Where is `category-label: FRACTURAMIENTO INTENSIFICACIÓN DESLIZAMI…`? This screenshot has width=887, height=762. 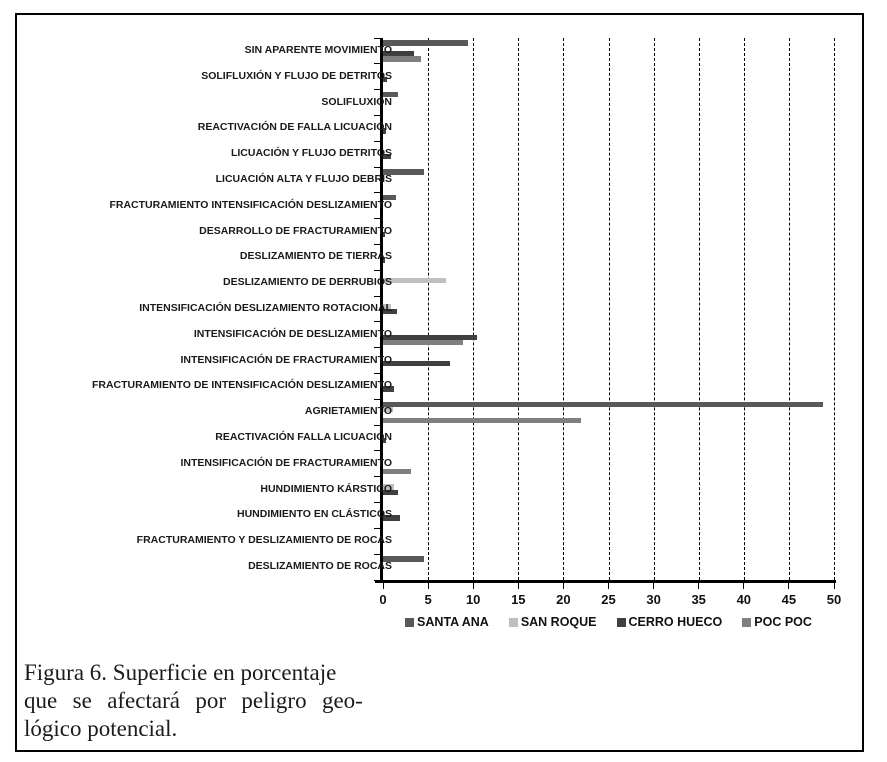 category-label: FRACTURAMIENTO INTENSIFICACIÓN DESLIZAMI… is located at coordinates (250, 204).